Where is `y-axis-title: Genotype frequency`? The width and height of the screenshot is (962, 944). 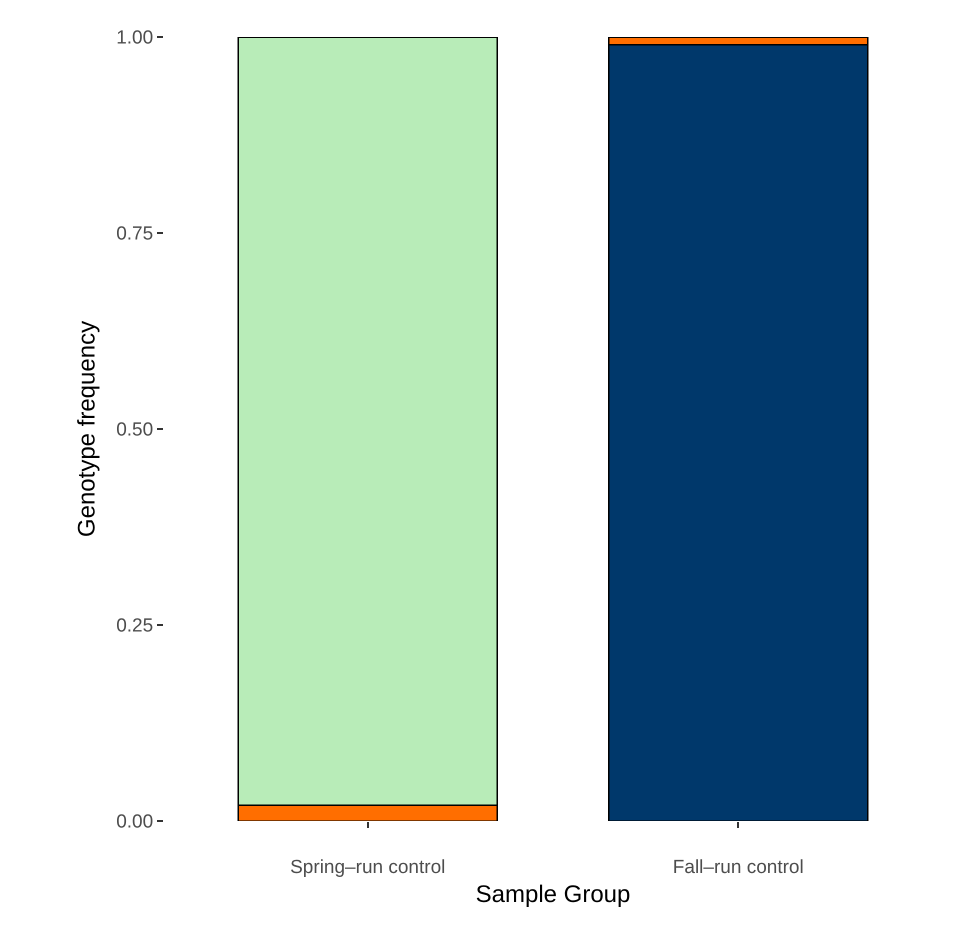
y-axis-title: Genotype frequency is located at coordinates (86, 429).